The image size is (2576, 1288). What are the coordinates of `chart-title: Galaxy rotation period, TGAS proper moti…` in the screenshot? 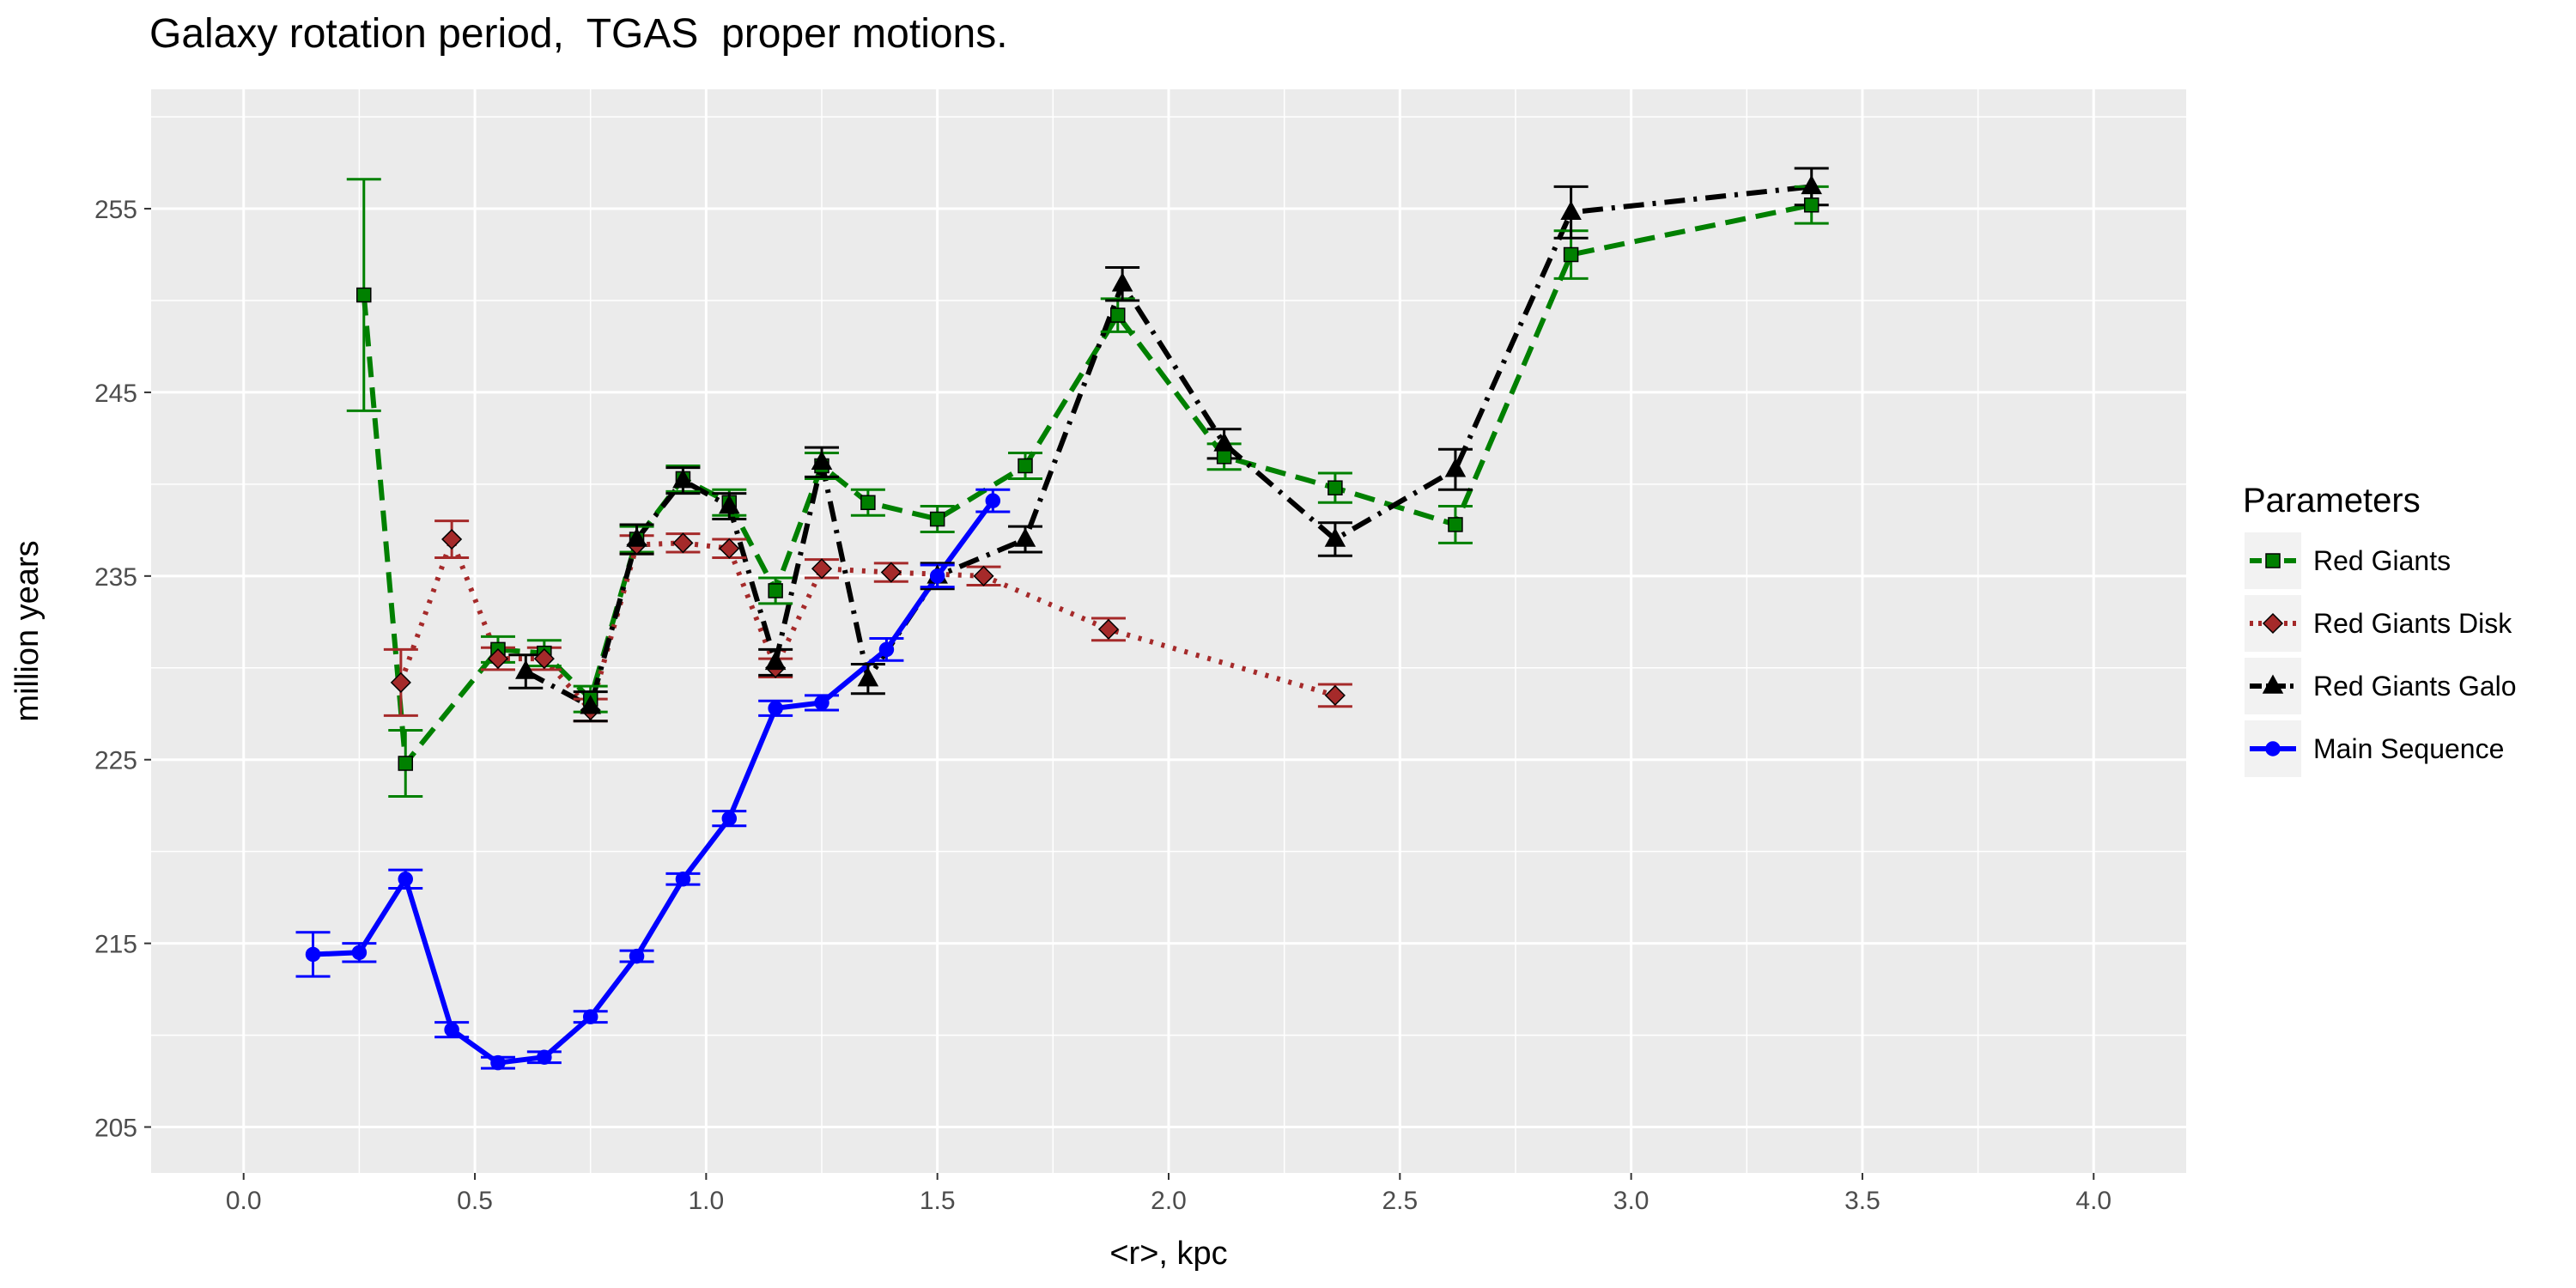 It's located at (578, 34).